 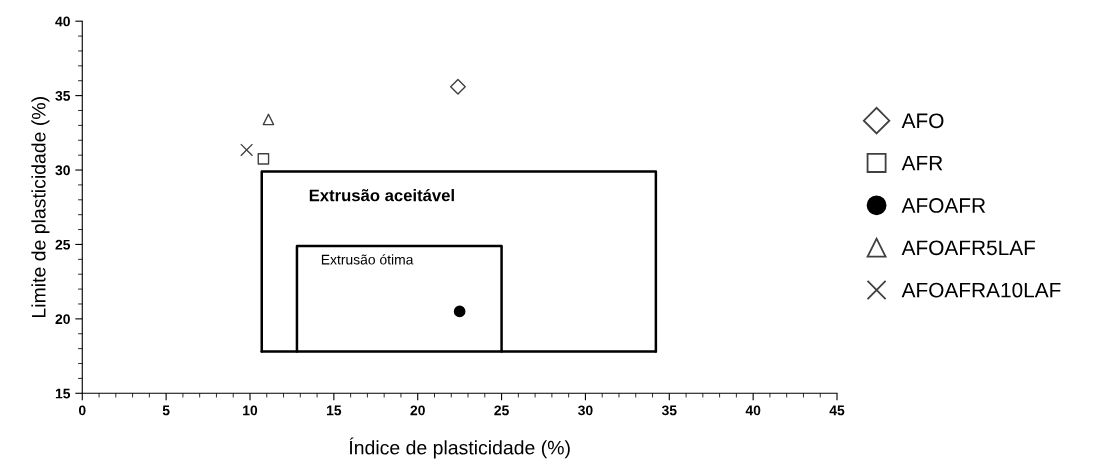 I want to click on x-tick-label: 15, so click(x=334, y=410).